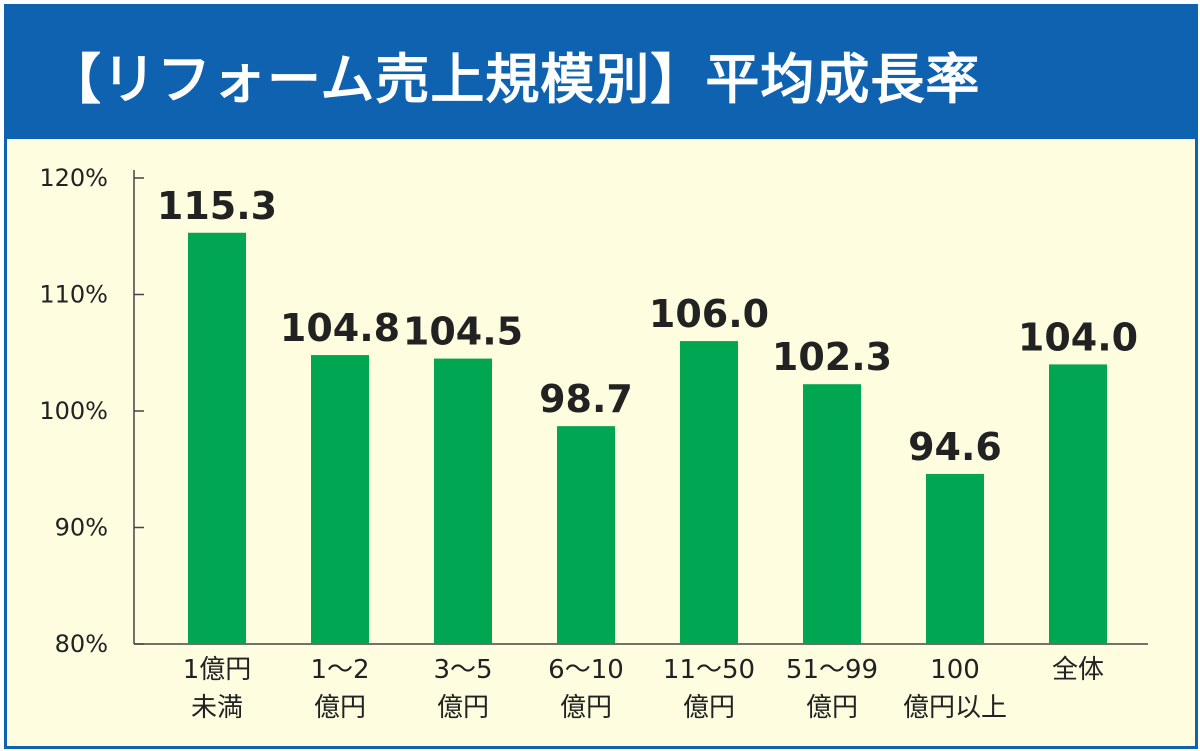  Describe the element at coordinates (217, 708) in the screenshot. I see `x-tick-label: 未満` at that location.